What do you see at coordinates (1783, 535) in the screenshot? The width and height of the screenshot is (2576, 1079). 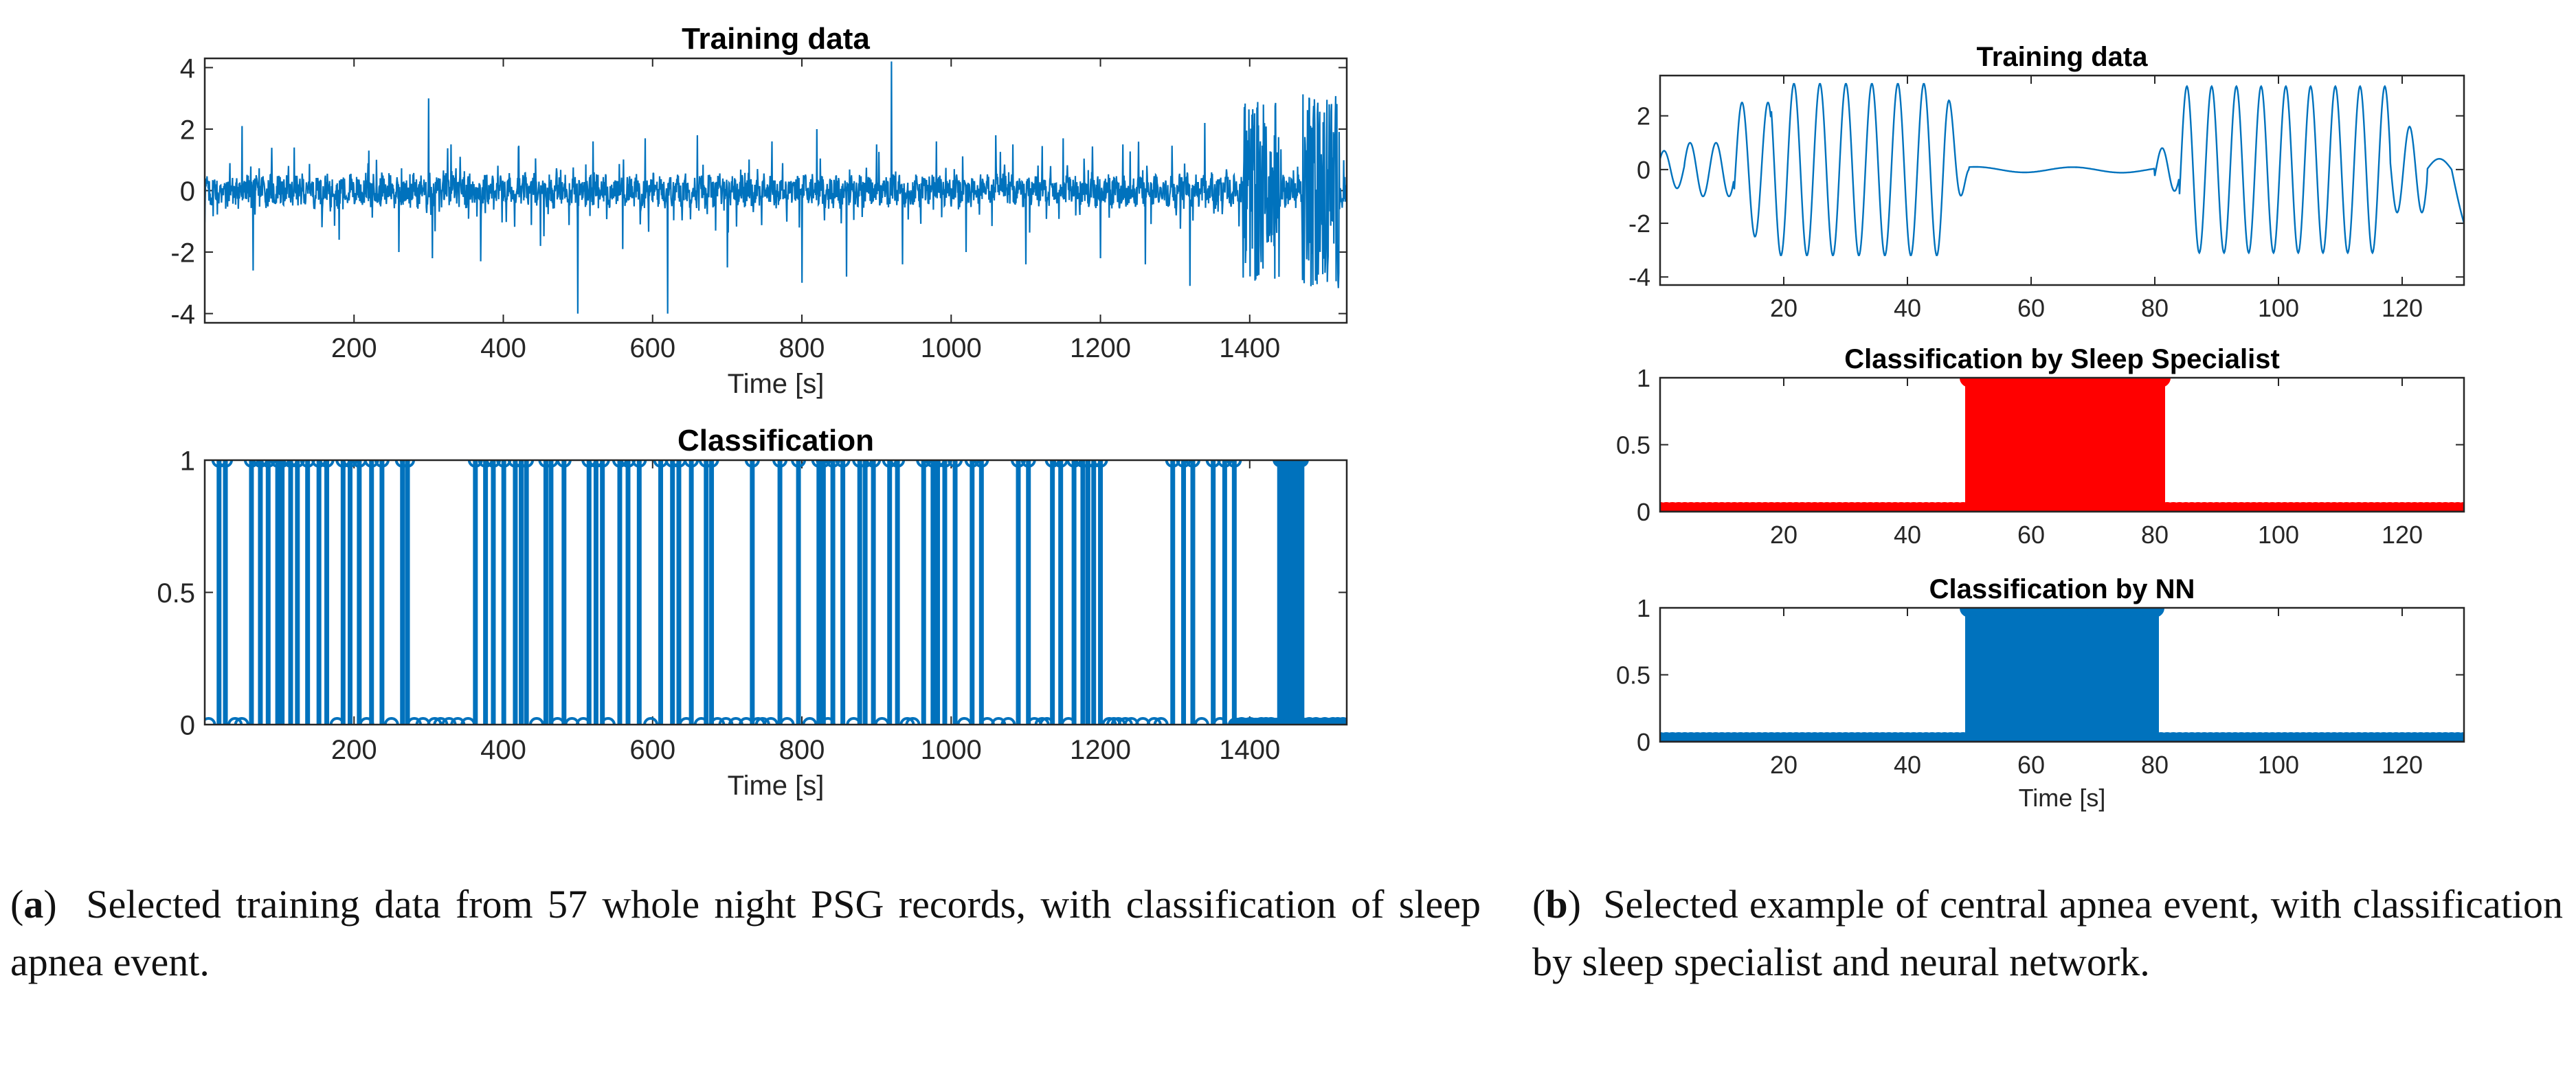 I see `x-tick-label: 20` at bounding box center [1783, 535].